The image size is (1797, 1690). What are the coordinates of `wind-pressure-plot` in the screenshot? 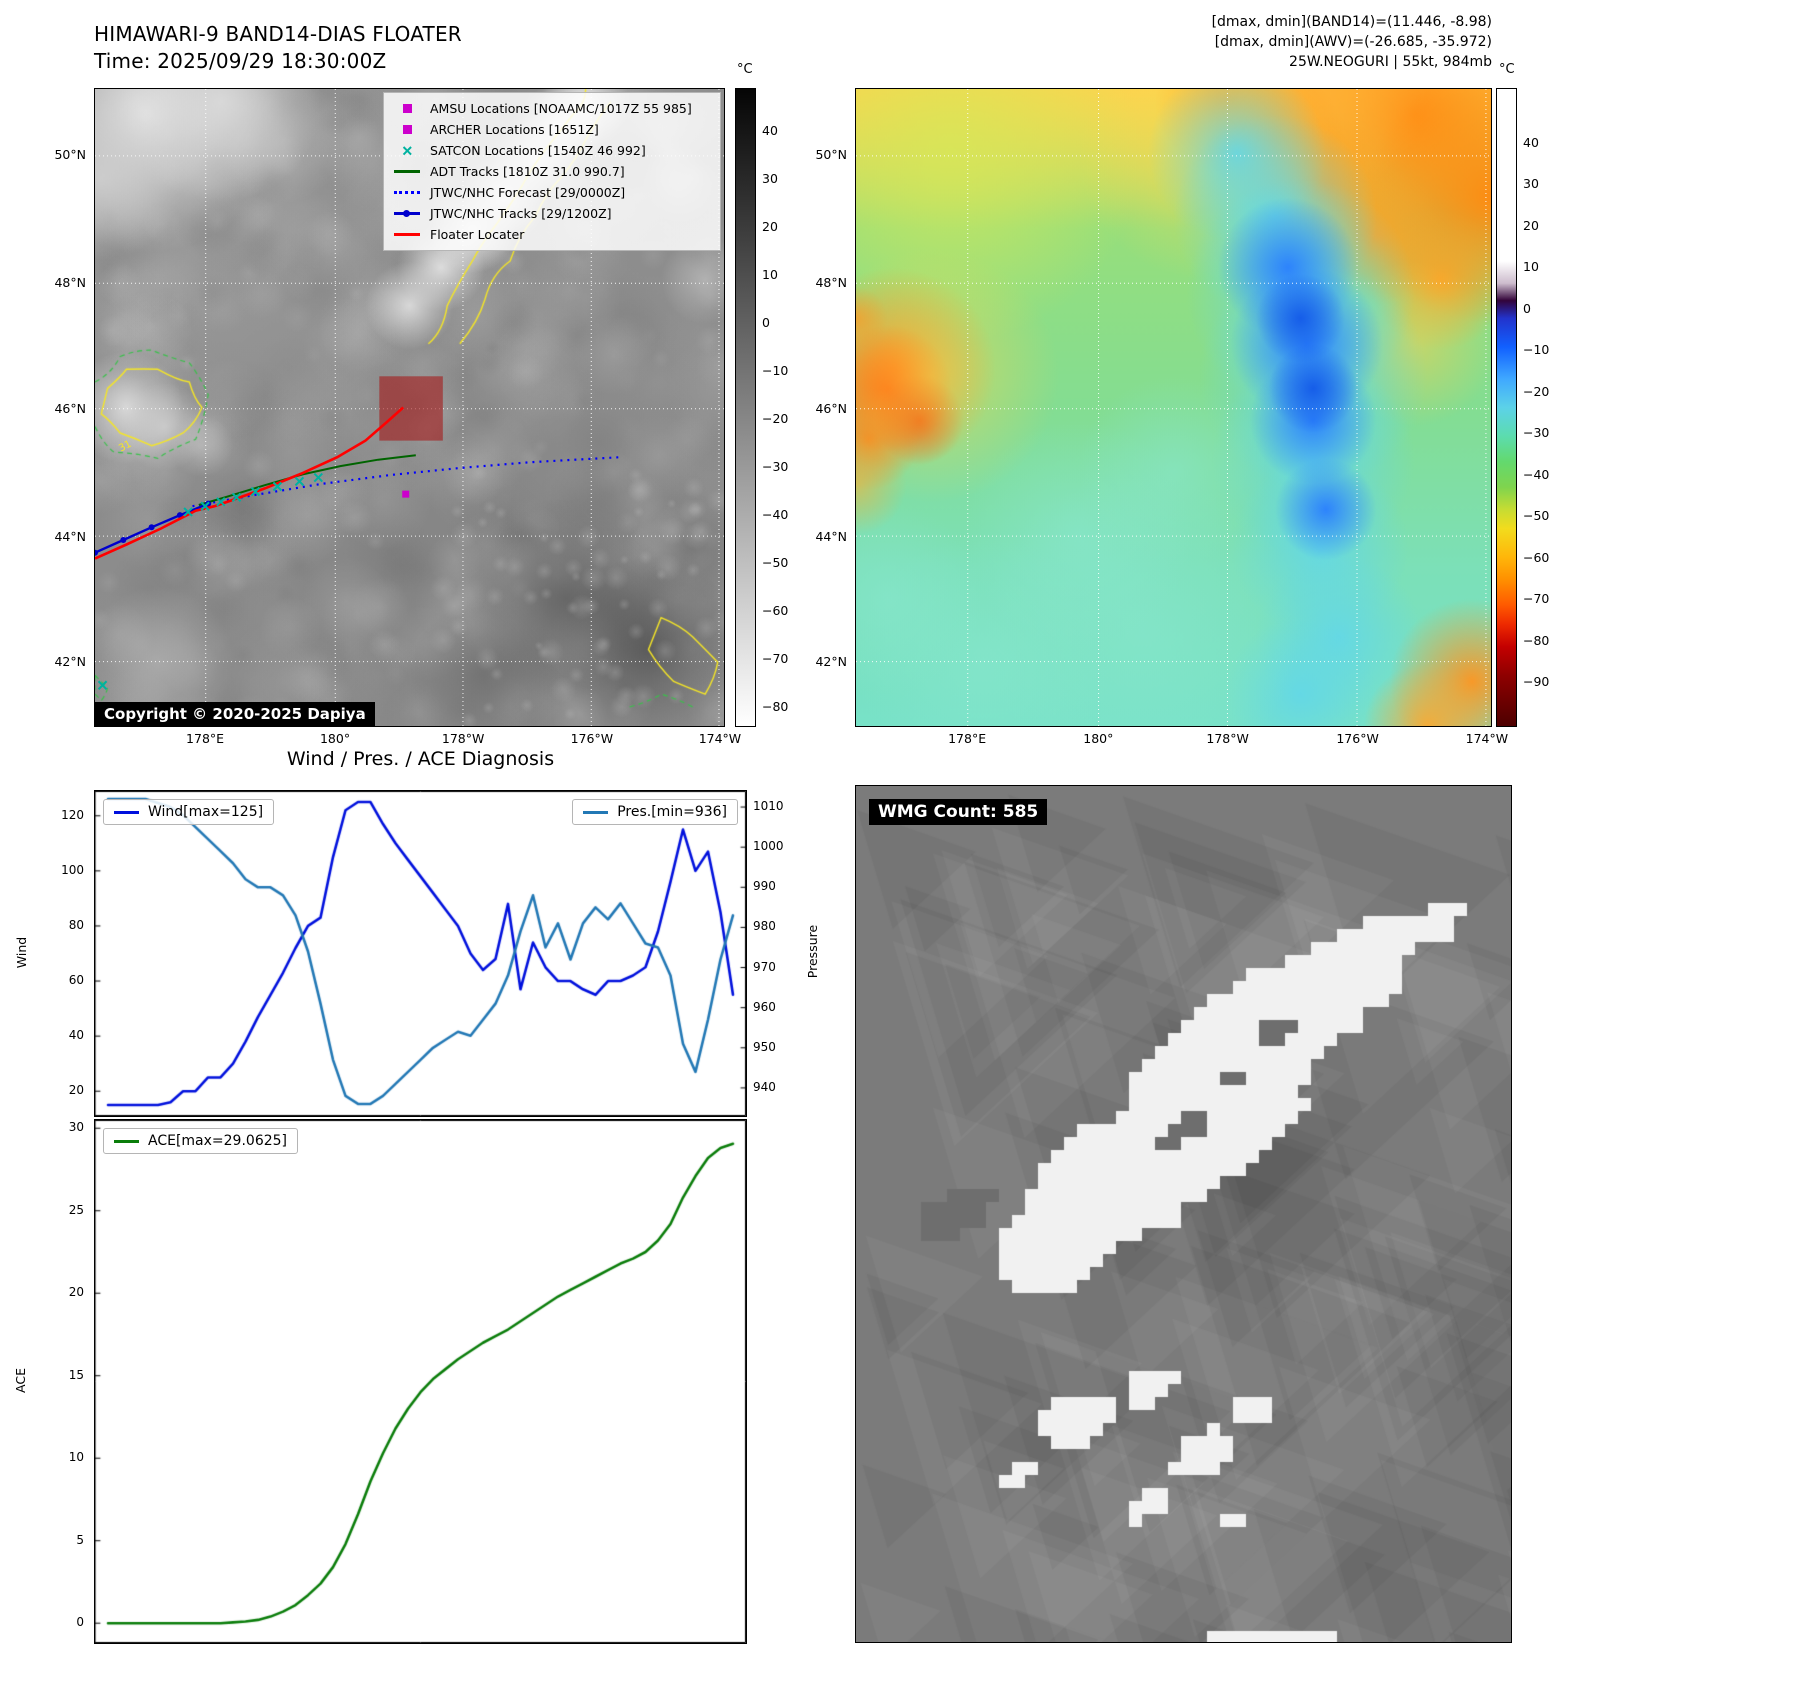 It's located at (420, 953).